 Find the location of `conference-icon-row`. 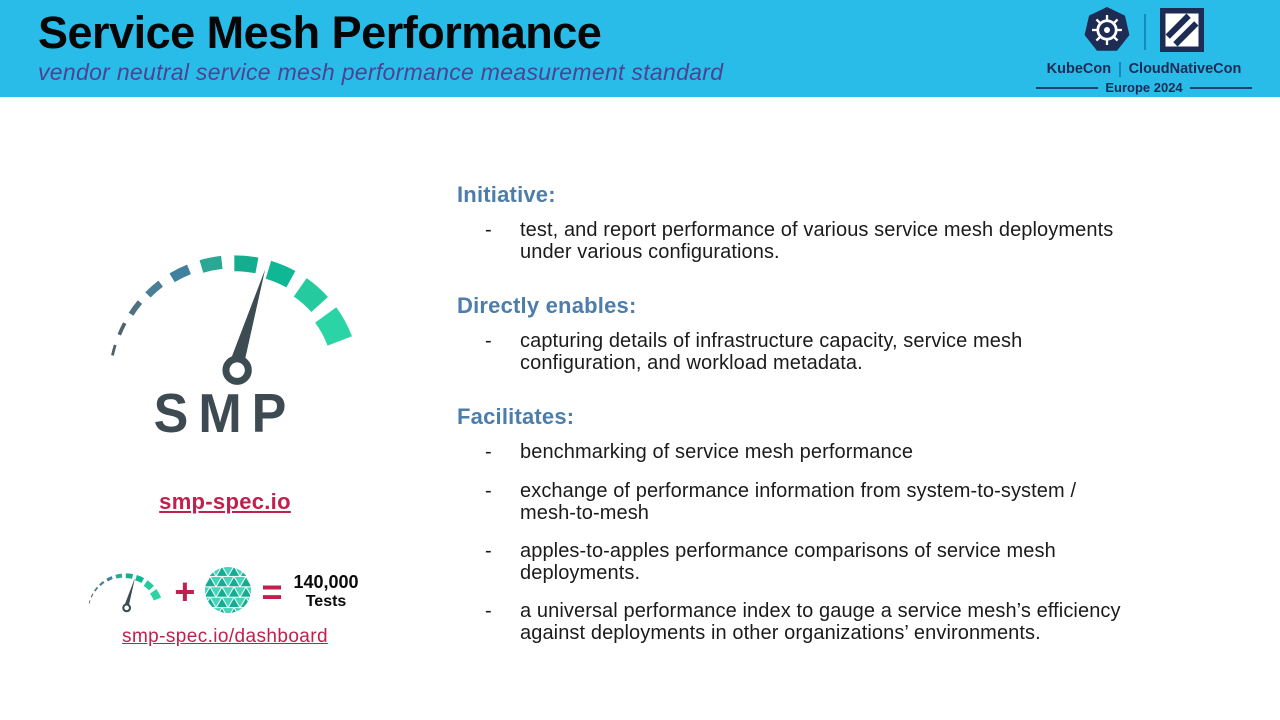

conference-icon-row is located at coordinates (1144, 32).